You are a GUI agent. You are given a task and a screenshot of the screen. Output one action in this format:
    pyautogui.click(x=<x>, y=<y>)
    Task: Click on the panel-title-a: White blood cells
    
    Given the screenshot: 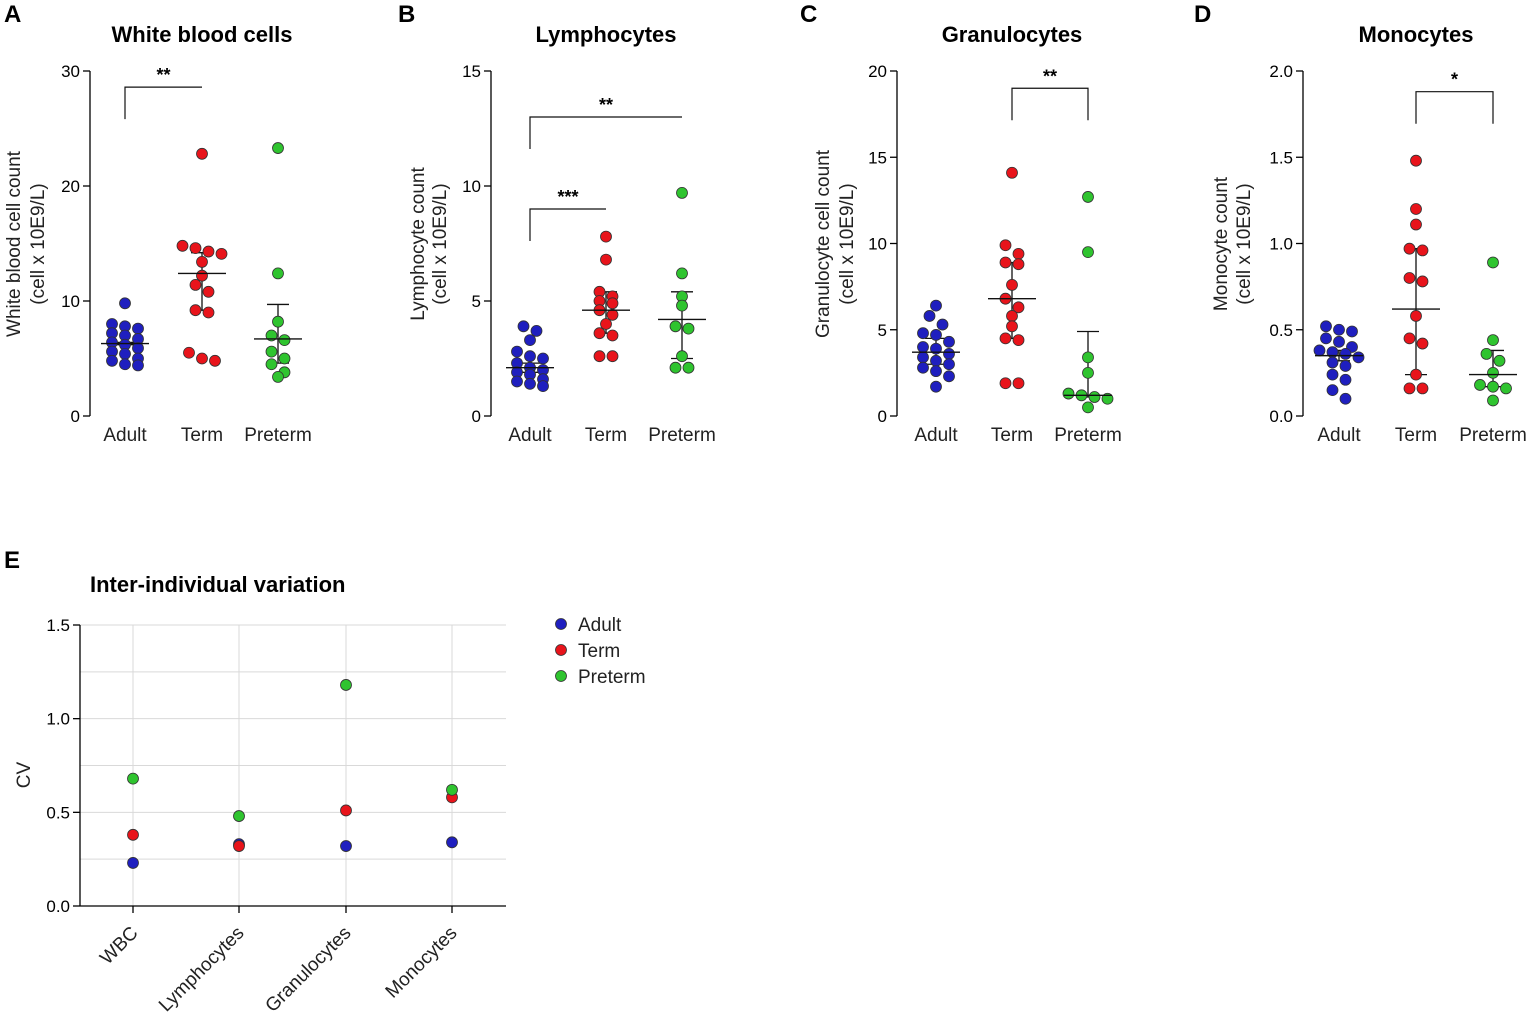 What is the action you would take?
    pyautogui.click(x=202, y=34)
    